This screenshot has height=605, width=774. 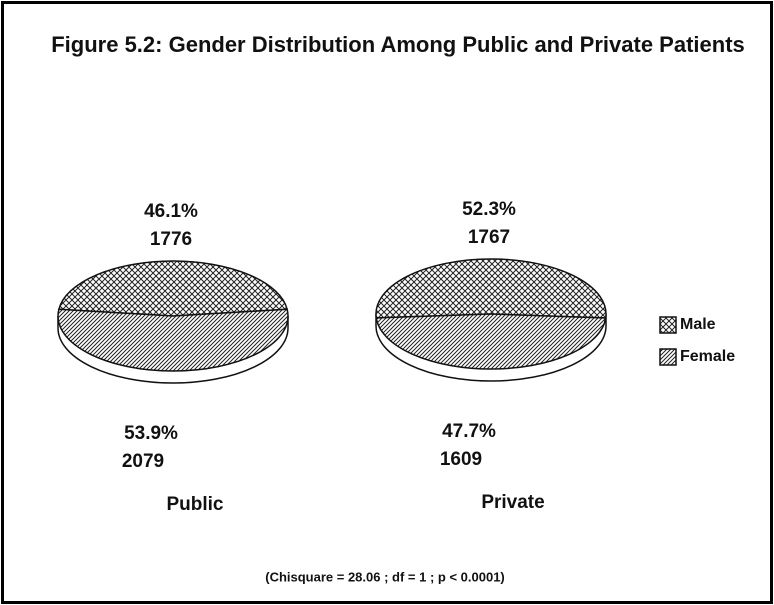 I want to click on legend-label: Male, so click(x=698, y=324).